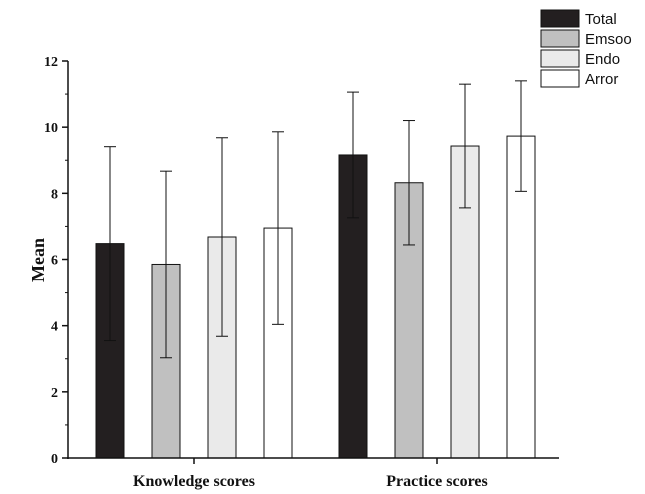 The height and width of the screenshot is (494, 645). I want to click on legend-item-total: Total, so click(578, 18).